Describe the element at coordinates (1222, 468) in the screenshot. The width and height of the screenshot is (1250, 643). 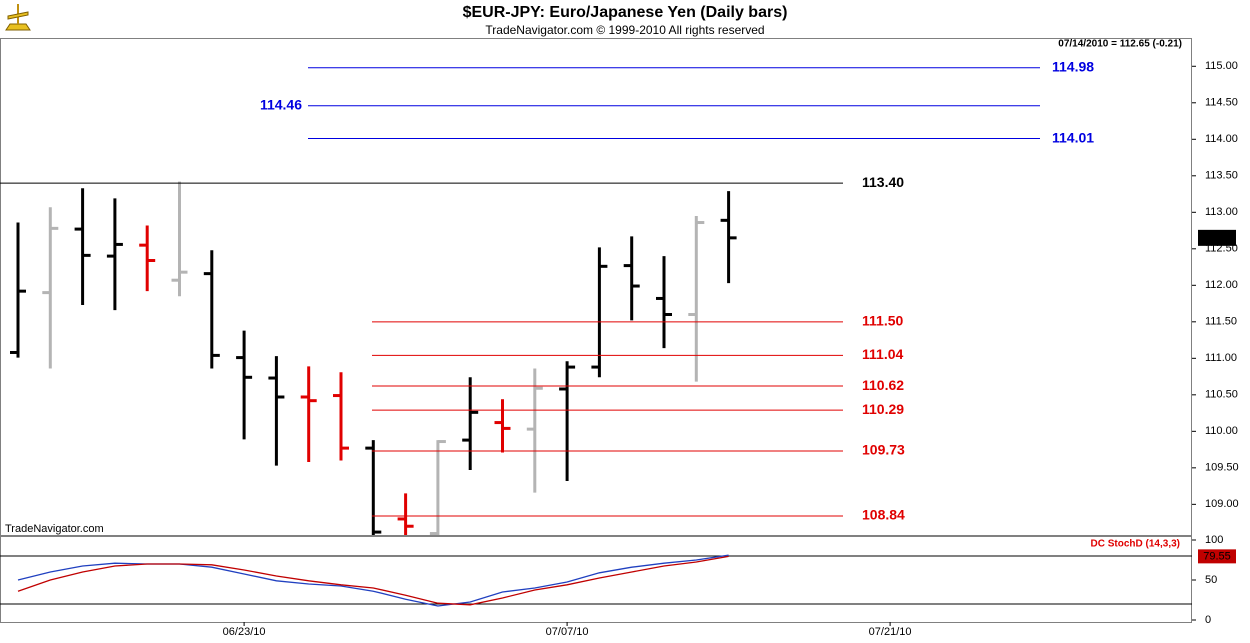
I see `y-tick-label: 109.50` at that location.